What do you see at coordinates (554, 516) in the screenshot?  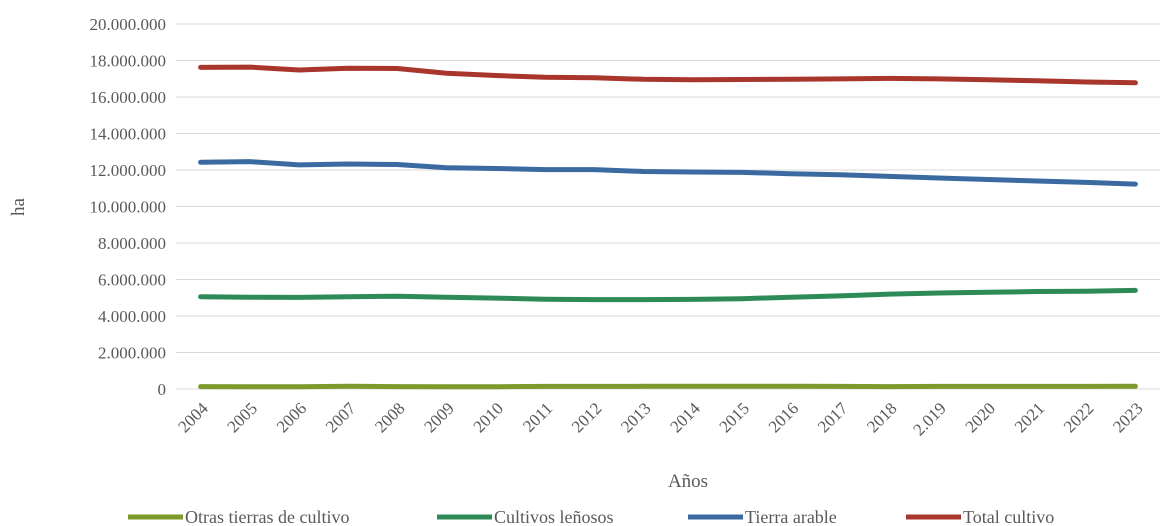 I see `legend-label: Cultivos leñosos` at bounding box center [554, 516].